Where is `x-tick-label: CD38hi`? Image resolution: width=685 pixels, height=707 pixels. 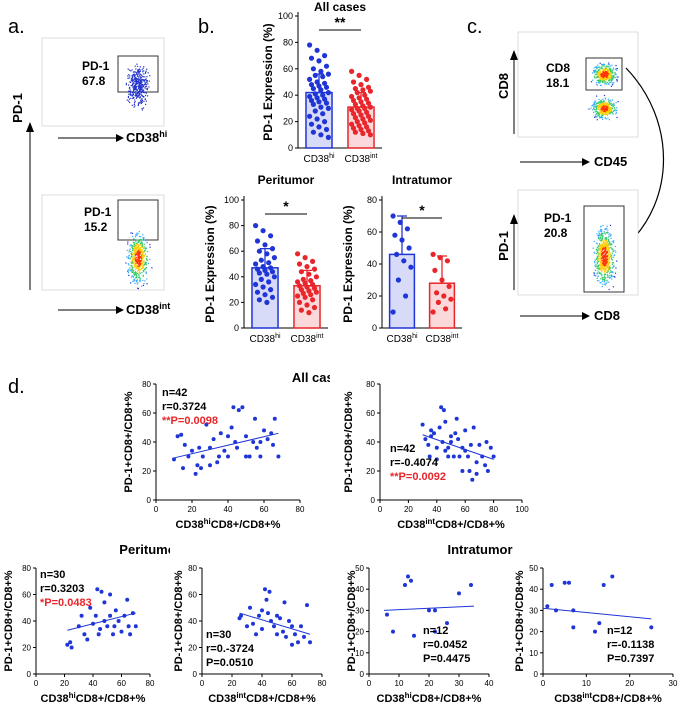 x-tick-label: CD38hi is located at coordinates (318, 159).